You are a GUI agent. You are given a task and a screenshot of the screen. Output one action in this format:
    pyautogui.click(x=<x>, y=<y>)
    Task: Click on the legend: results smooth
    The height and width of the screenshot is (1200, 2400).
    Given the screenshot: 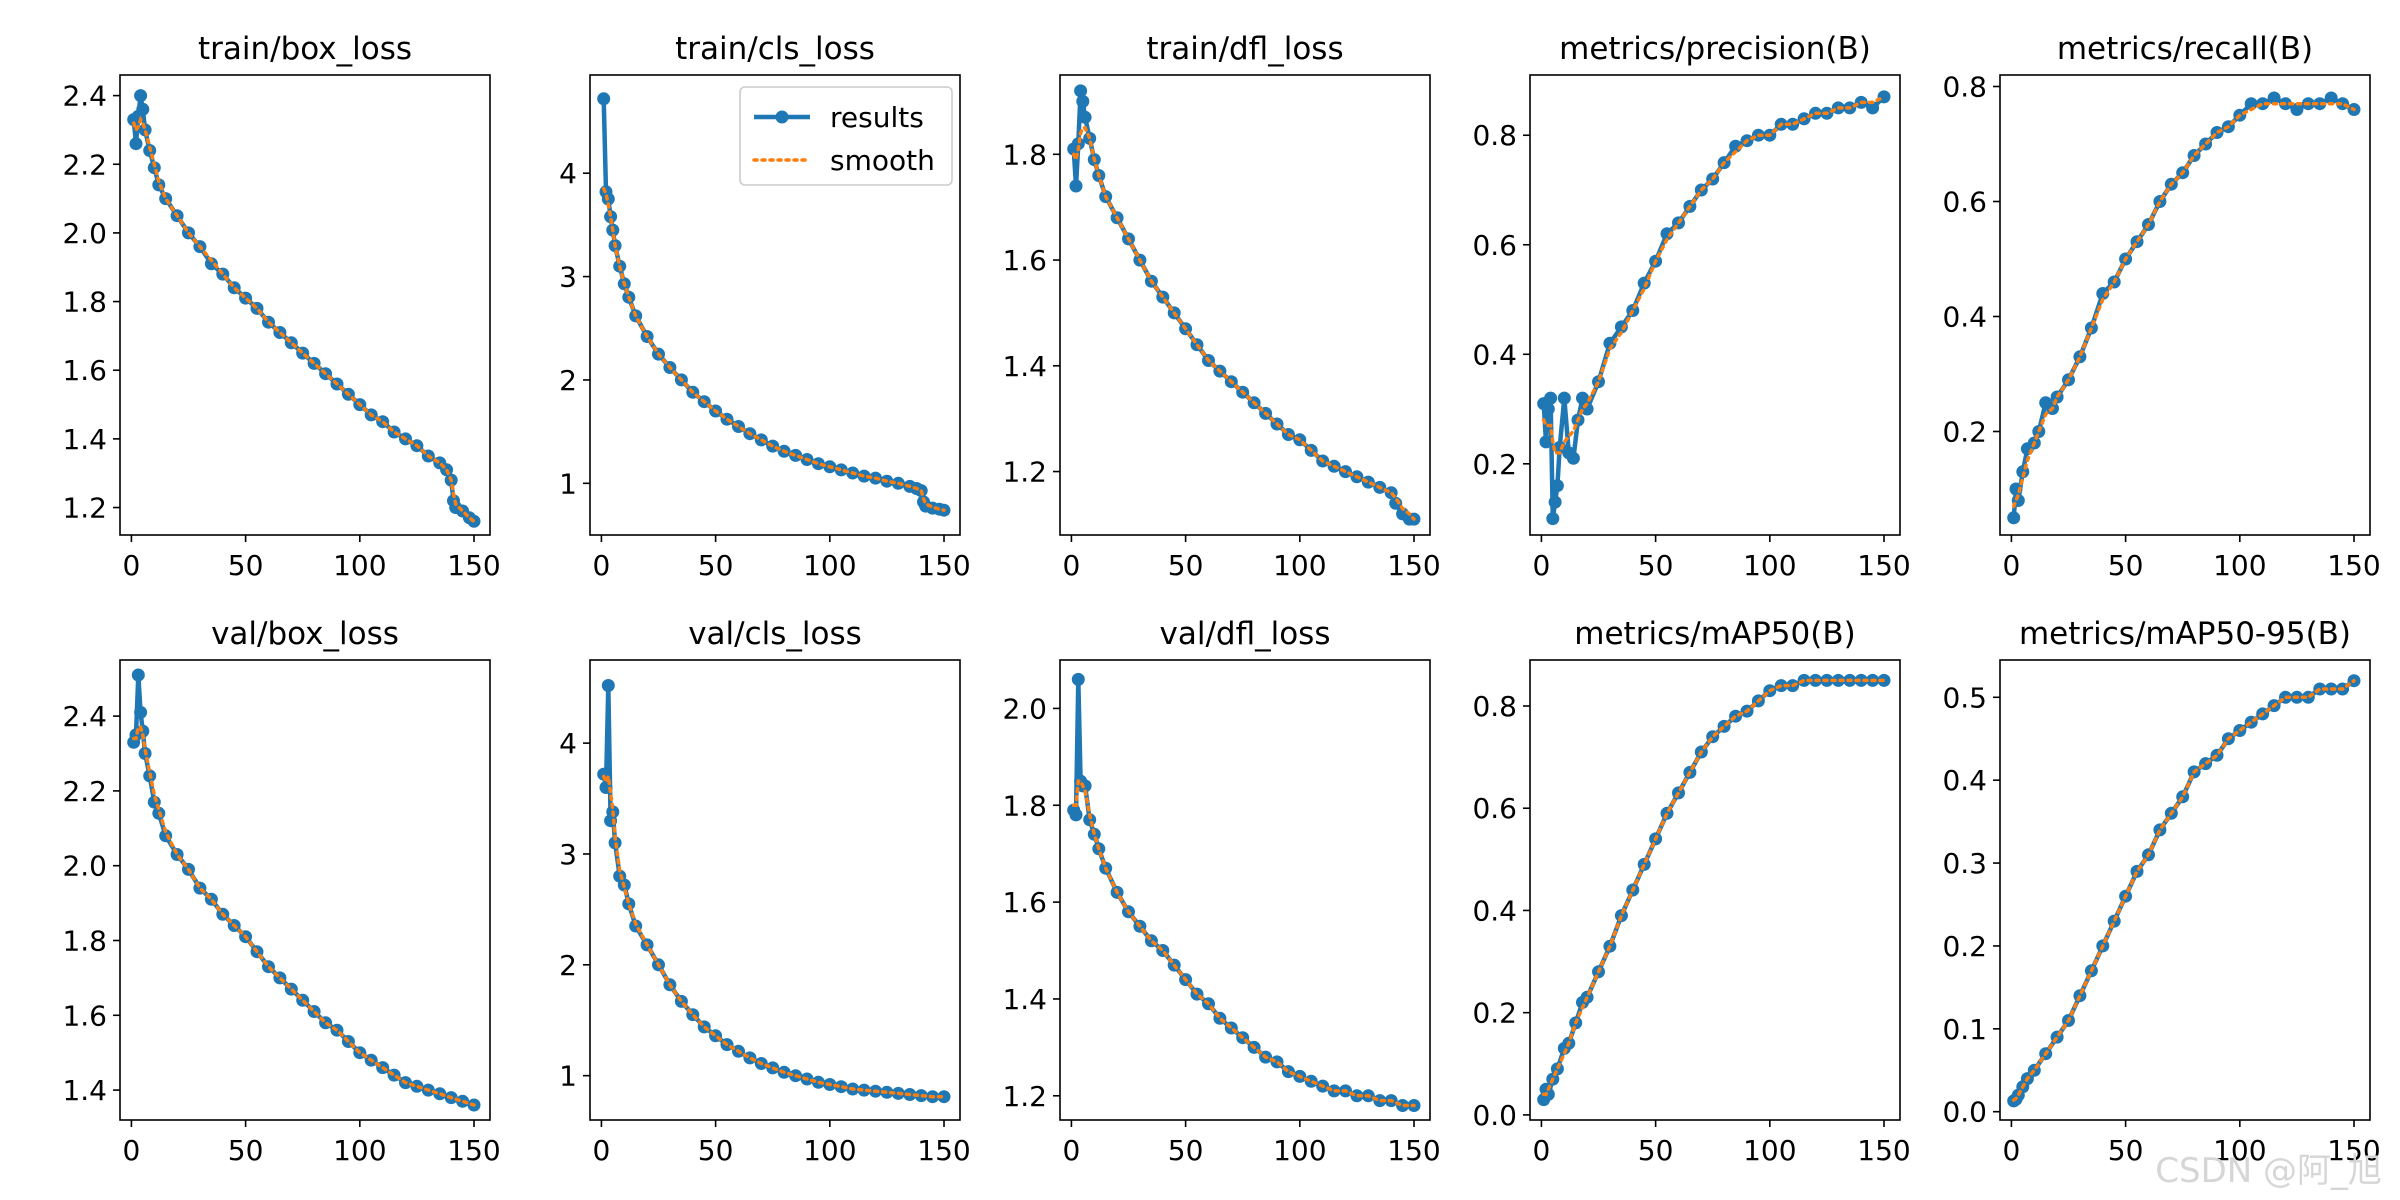 What is the action you would take?
    pyautogui.click(x=846, y=136)
    